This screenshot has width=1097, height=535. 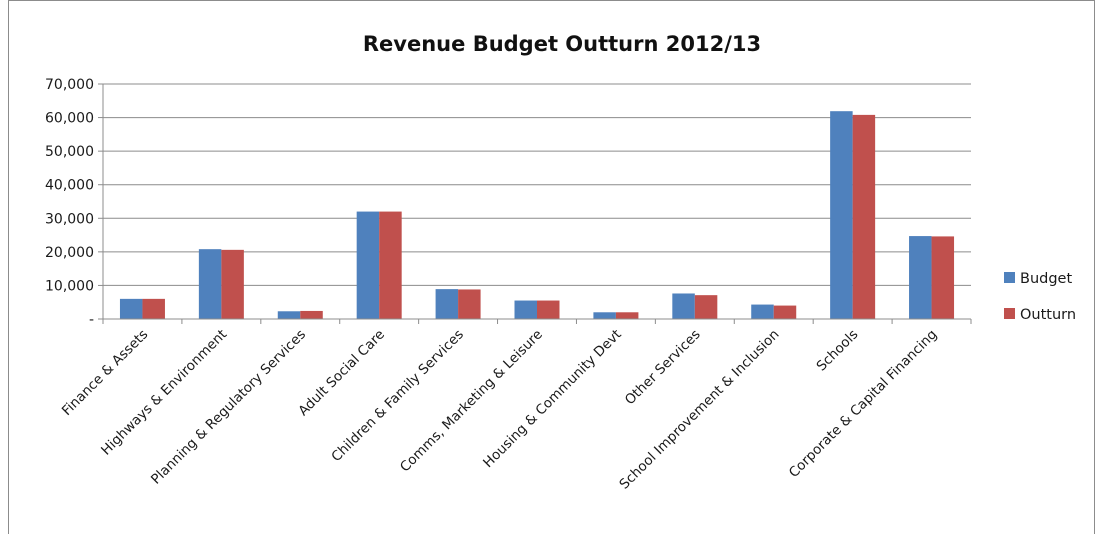 I want to click on x-tick-label: Other Services, so click(x=663, y=368).